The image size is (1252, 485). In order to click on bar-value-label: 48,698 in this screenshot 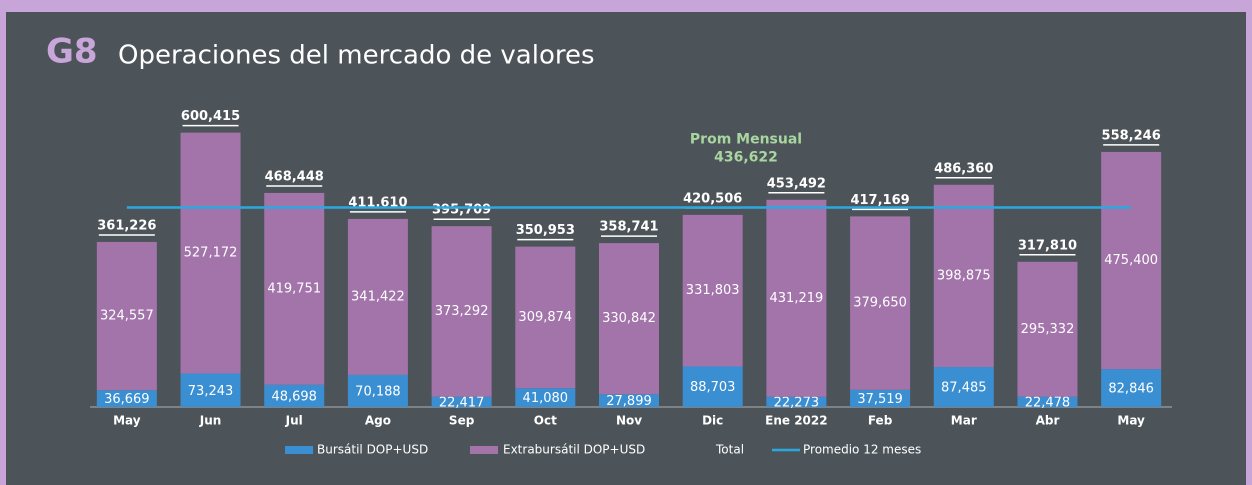, I will do `click(294, 396)`.